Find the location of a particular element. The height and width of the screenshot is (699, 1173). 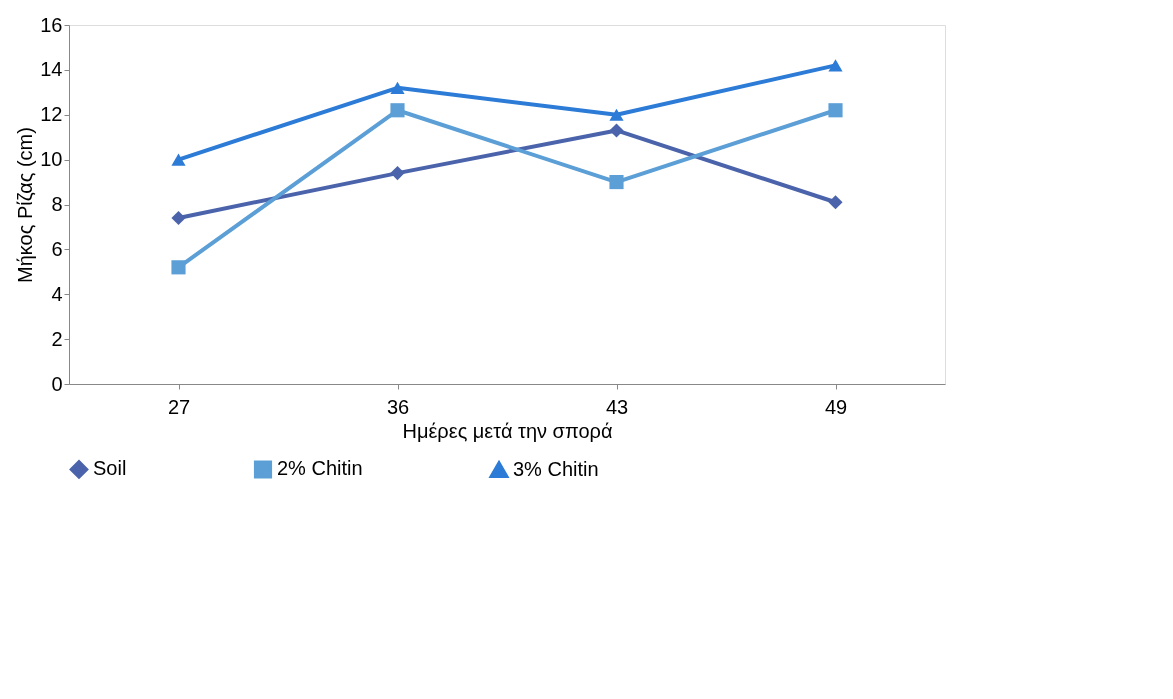

y-tick-label: 6 is located at coordinates (57, 248).